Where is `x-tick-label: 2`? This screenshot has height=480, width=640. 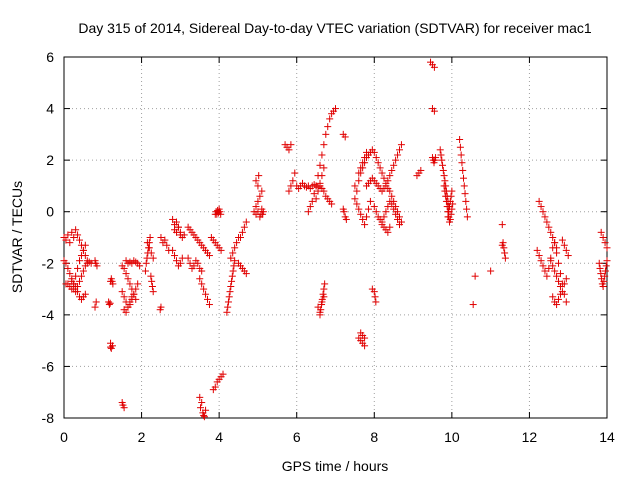
x-tick-label: 2 is located at coordinates (142, 437).